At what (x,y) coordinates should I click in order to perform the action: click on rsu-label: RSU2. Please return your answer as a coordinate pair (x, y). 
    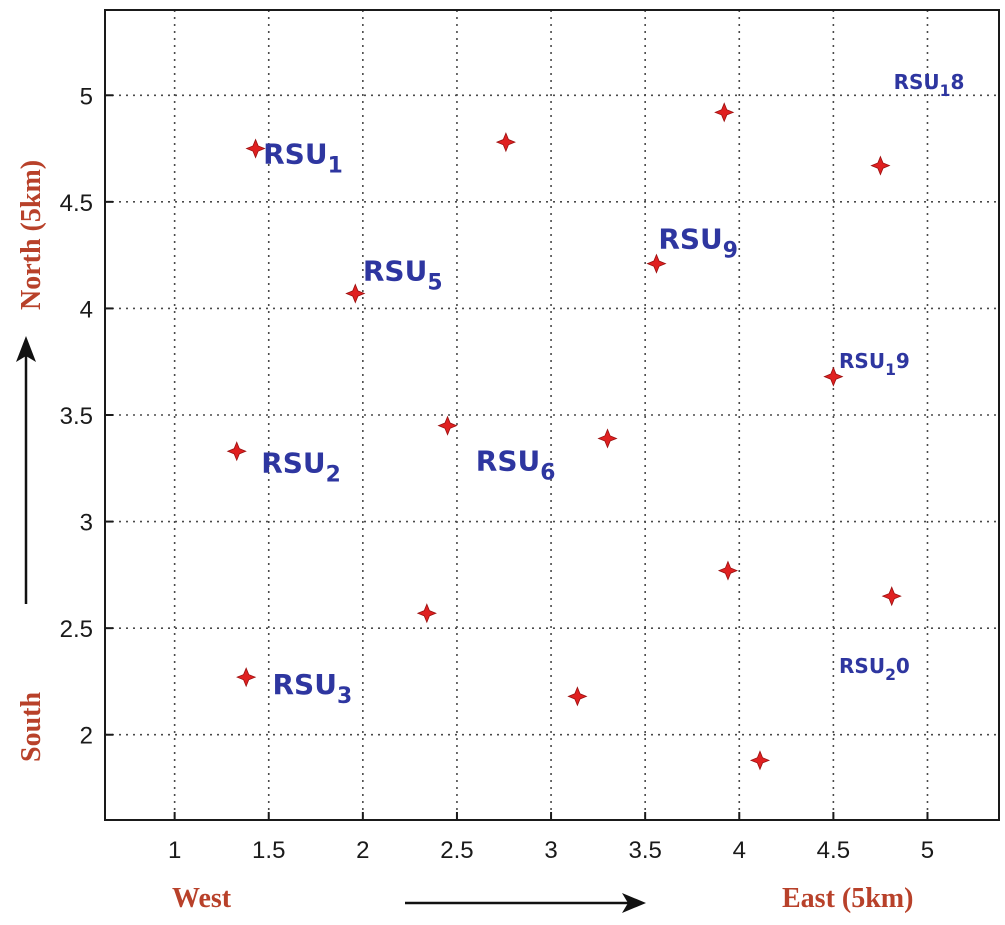
    Looking at the image, I should click on (301, 467).